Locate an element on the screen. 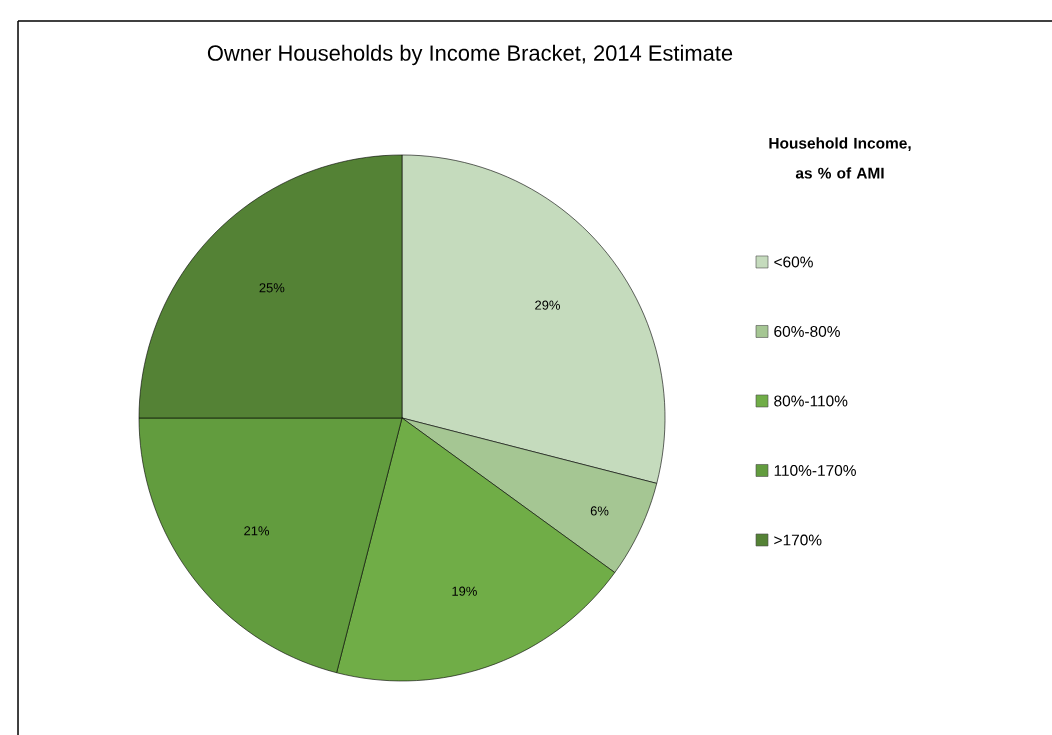  legend-label: 60%-80% is located at coordinates (807, 331).